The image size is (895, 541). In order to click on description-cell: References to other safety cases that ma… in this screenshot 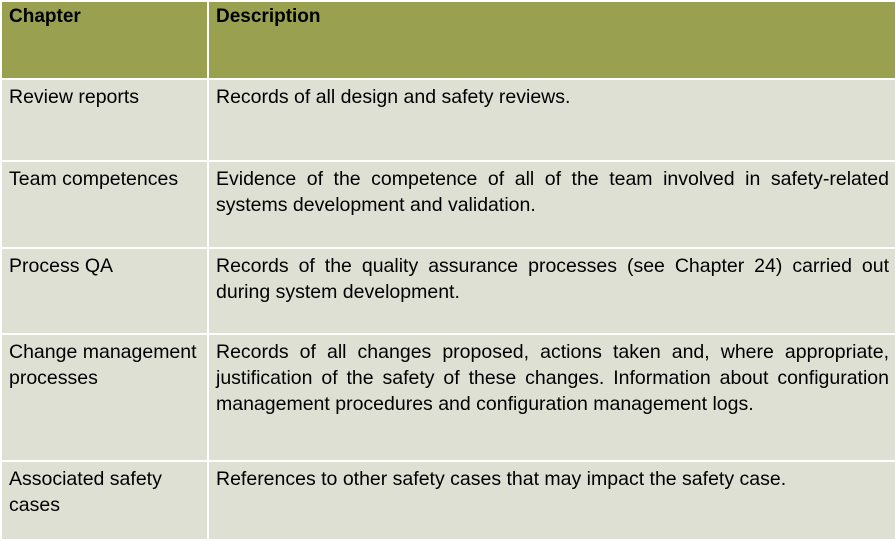, I will do `click(551, 500)`.